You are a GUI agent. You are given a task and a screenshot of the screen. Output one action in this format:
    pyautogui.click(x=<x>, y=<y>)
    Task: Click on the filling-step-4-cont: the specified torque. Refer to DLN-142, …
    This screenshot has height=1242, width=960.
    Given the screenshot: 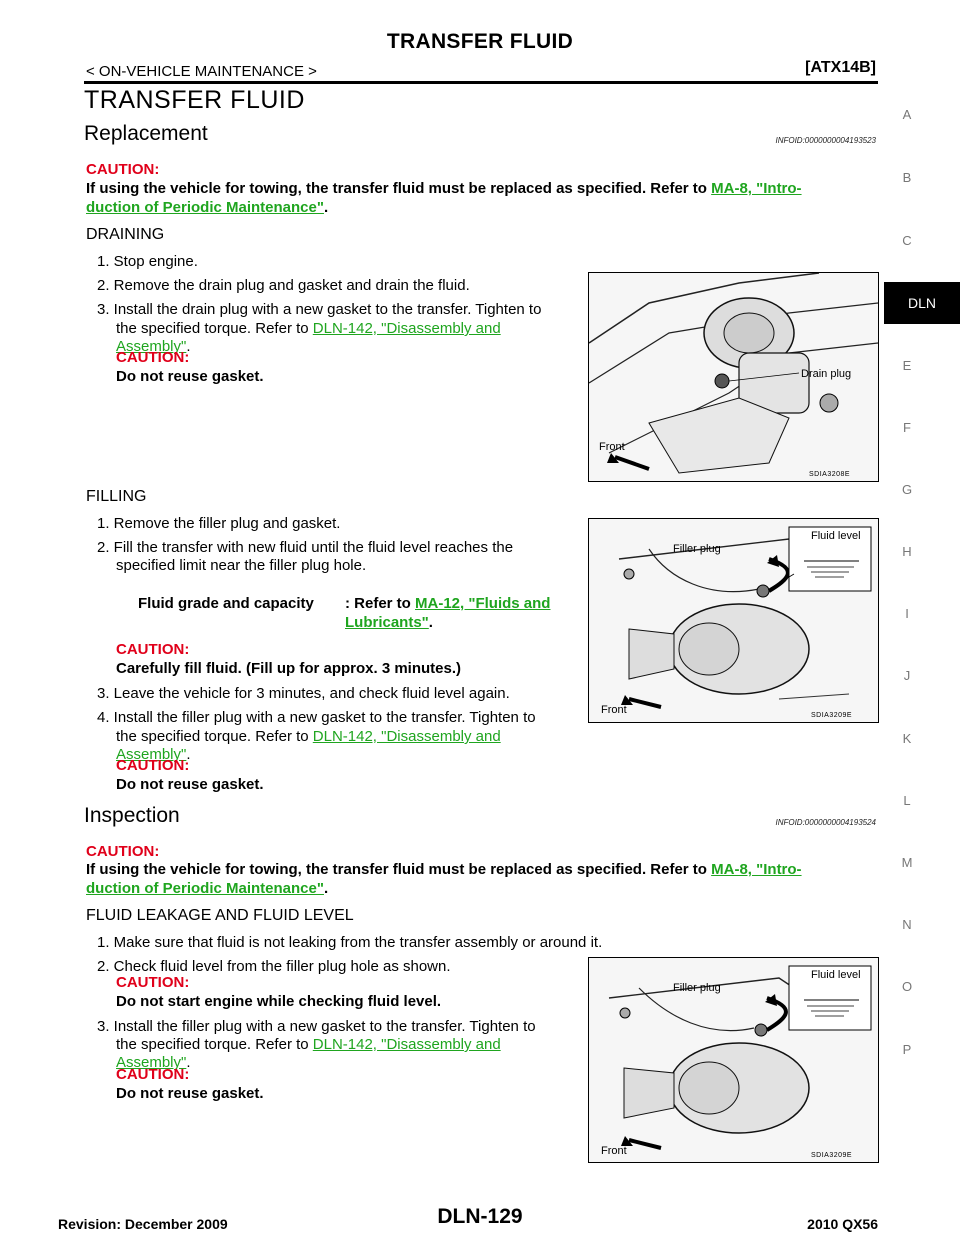 What is the action you would take?
    pyautogui.click(x=308, y=736)
    